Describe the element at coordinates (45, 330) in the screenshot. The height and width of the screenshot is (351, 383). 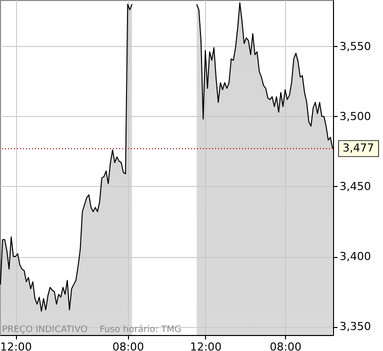
I see `annotation: PREÇO INDICATIVO` at that location.